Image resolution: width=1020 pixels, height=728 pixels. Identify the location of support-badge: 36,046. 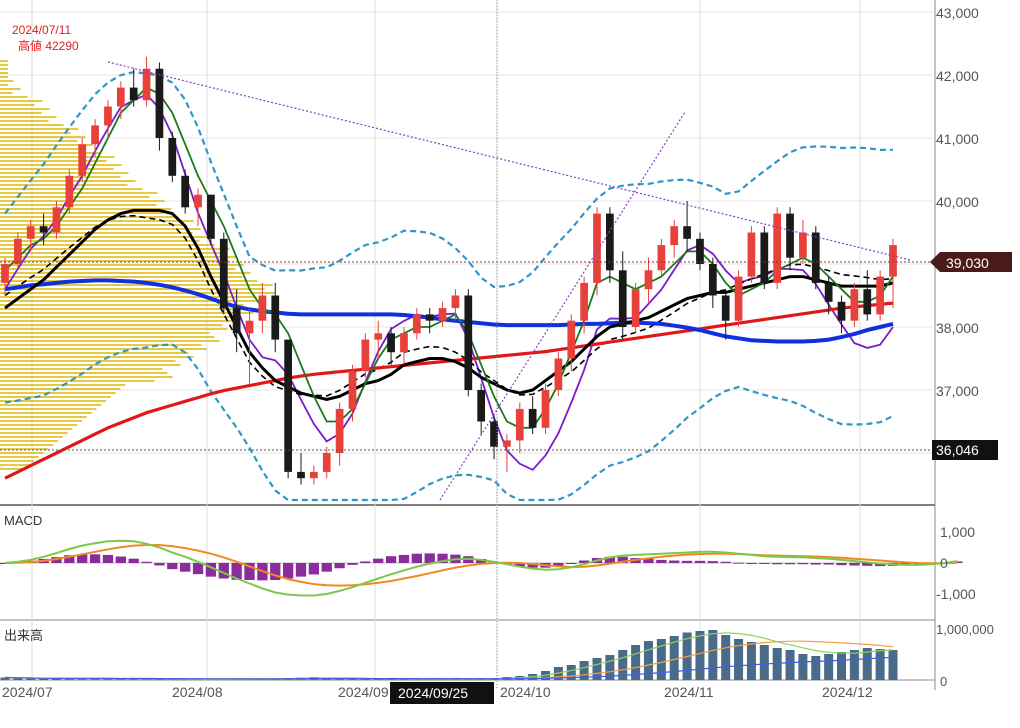
(965, 450).